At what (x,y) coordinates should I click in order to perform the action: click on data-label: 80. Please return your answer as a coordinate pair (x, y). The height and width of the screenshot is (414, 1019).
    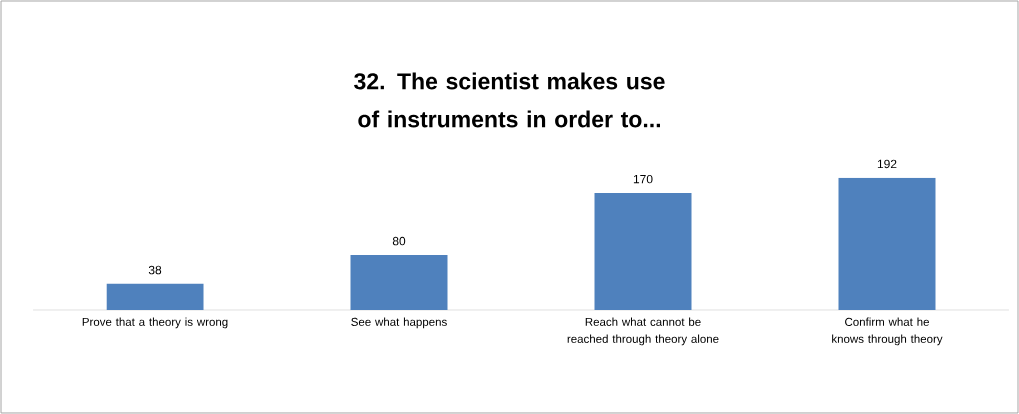
    Looking at the image, I should click on (399, 241).